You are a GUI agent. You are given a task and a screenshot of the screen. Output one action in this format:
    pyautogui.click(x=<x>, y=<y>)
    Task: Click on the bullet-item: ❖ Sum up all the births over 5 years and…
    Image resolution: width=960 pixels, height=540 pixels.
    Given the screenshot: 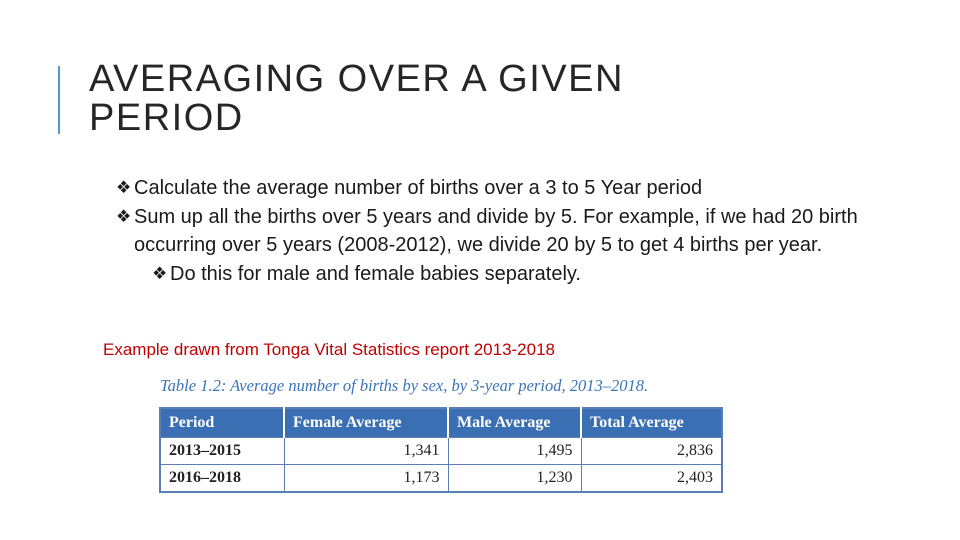 What is the action you would take?
    pyautogui.click(x=506, y=231)
    